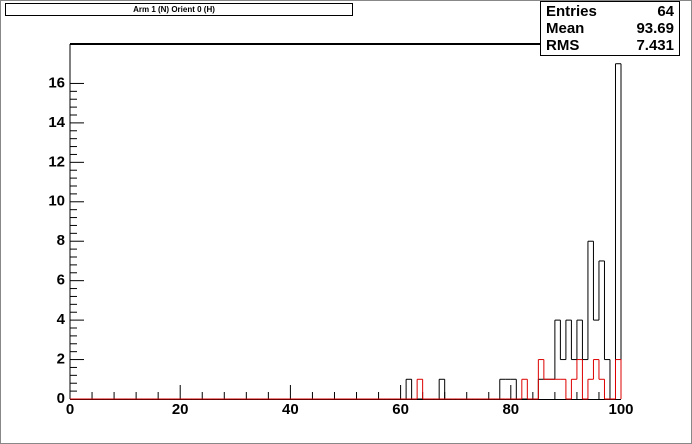 The image size is (692, 444). What do you see at coordinates (61, 398) in the screenshot?
I see `y-tick-label: 0` at bounding box center [61, 398].